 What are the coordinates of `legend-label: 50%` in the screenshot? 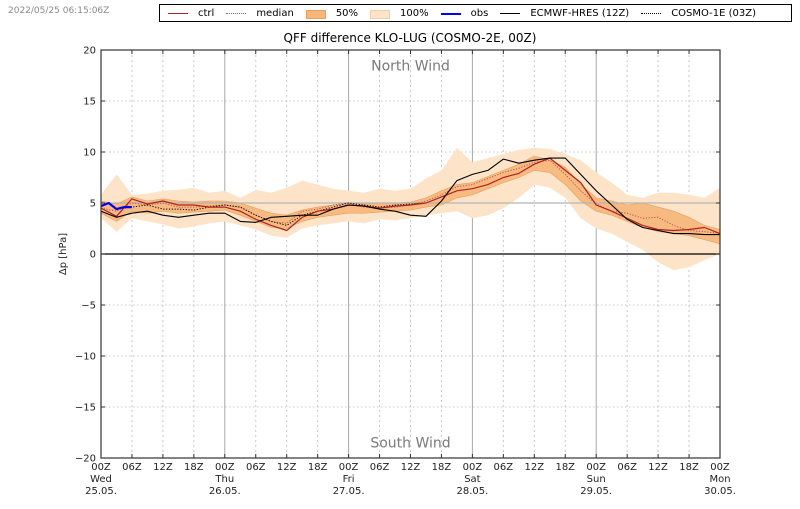 It's located at (347, 13).